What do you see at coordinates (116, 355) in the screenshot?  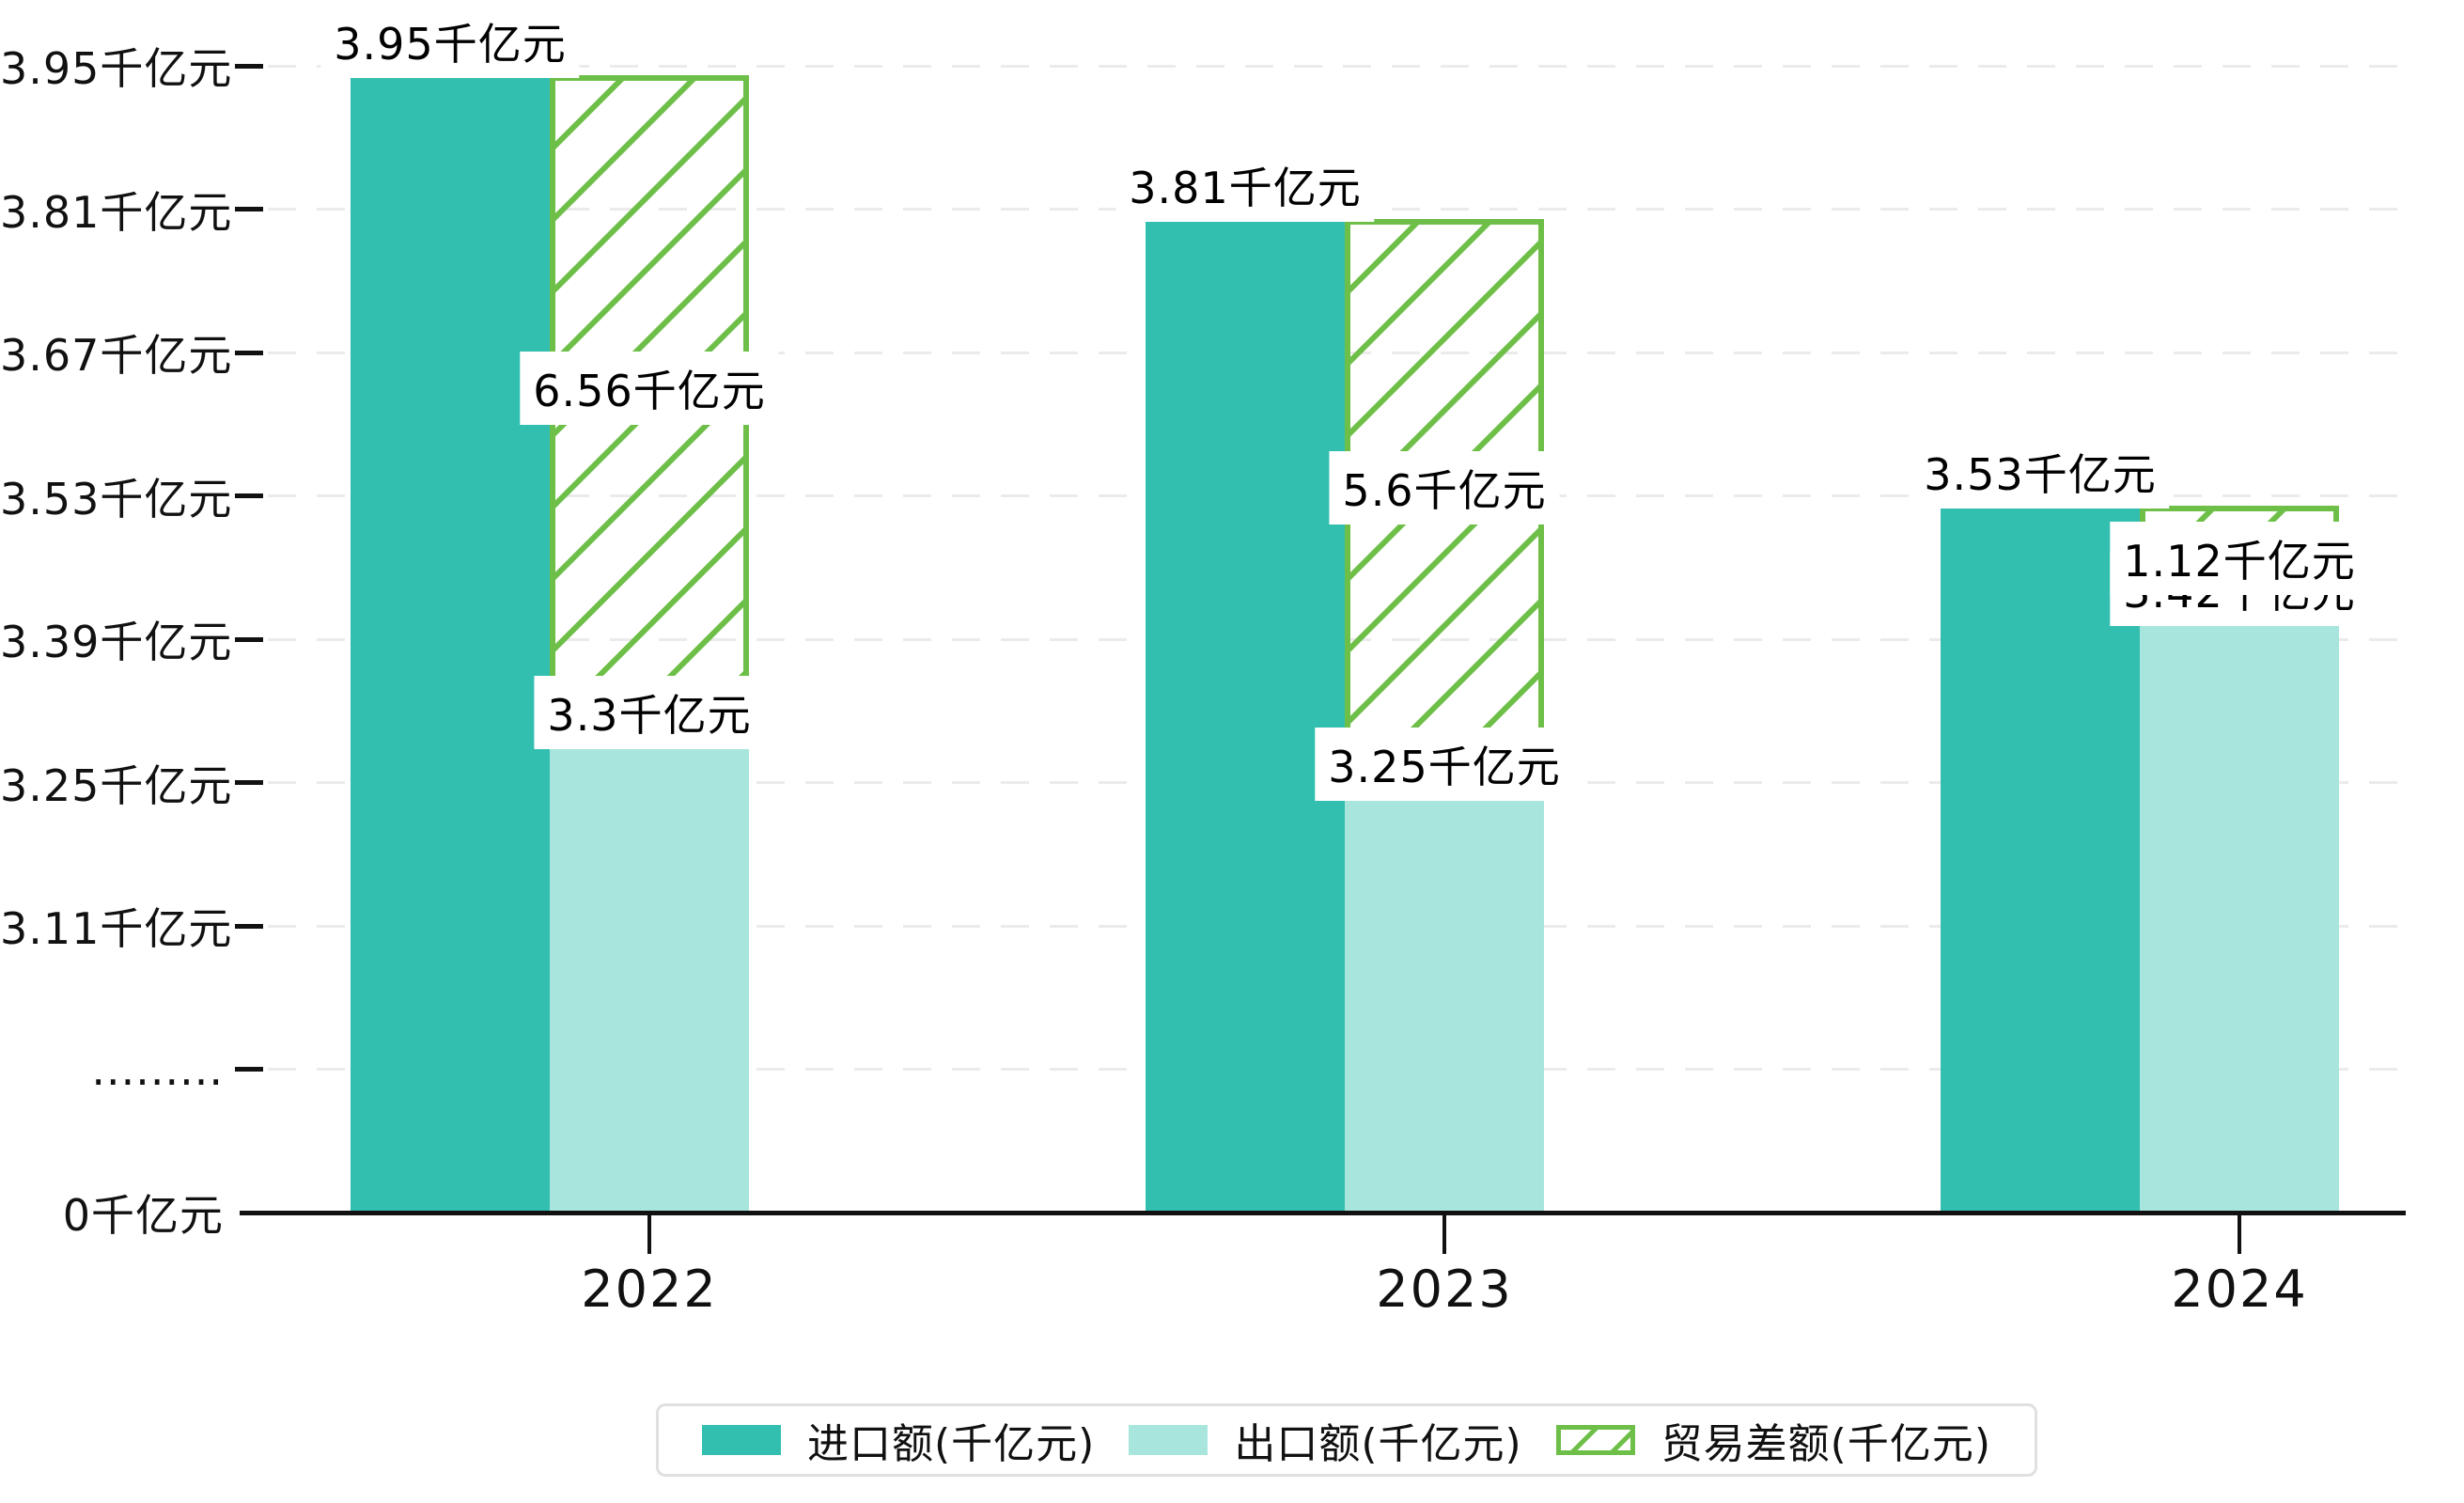 I see `y-axis-tick-label: 3.67千亿元` at bounding box center [116, 355].